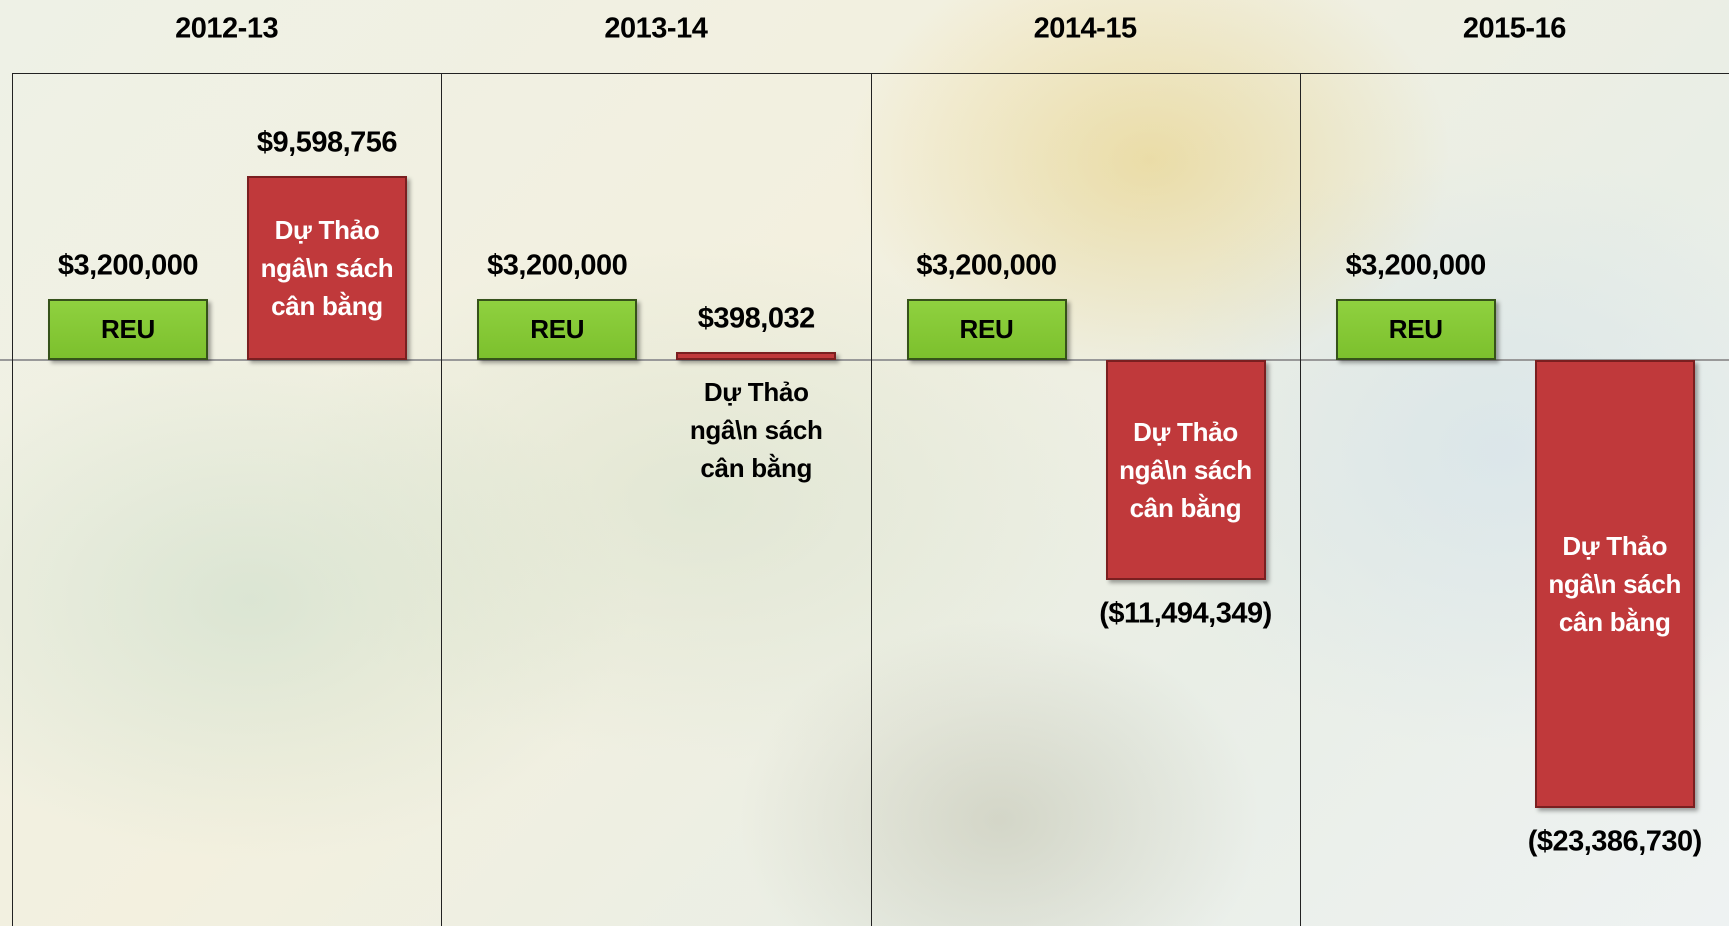 The image size is (1729, 926). Describe the element at coordinates (756, 318) in the screenshot. I see `value-label: $398,032` at that location.